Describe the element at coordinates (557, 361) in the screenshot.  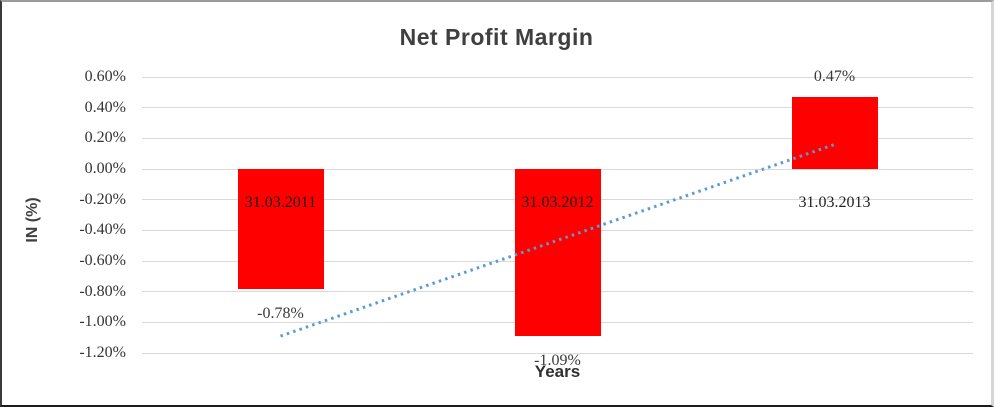
I see `bar-data-label: -1.09%` at that location.